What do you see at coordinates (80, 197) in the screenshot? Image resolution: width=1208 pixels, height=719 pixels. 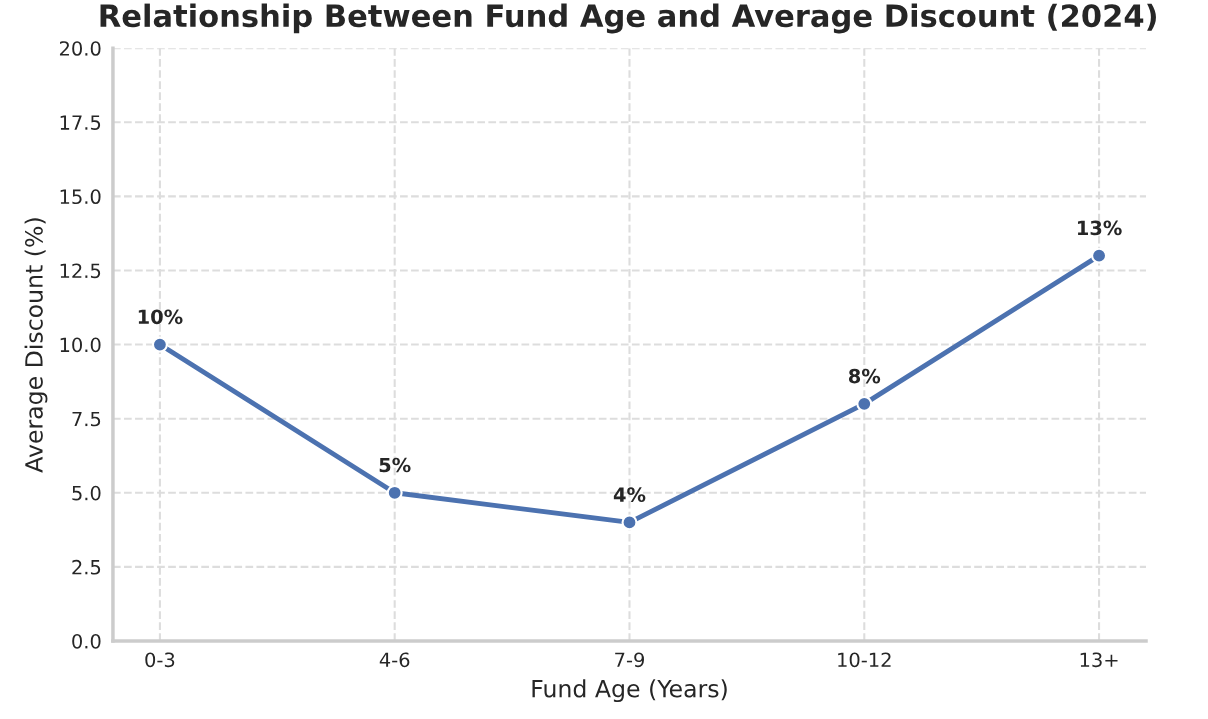 I see `y-tick-label: 15.0` at bounding box center [80, 197].